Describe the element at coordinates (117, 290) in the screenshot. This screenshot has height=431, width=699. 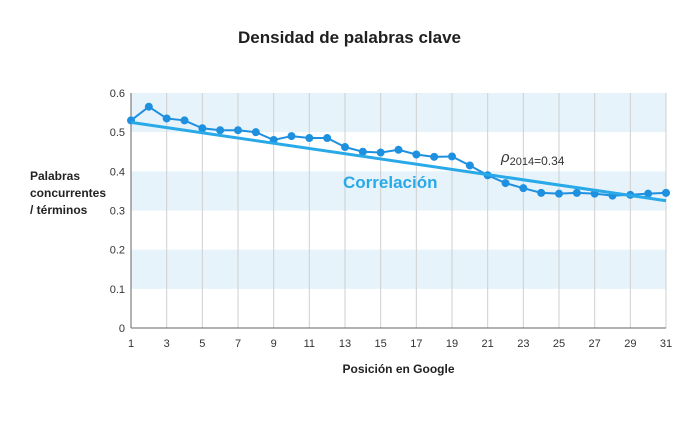
I see `y-tick-label: 0.1` at that location.